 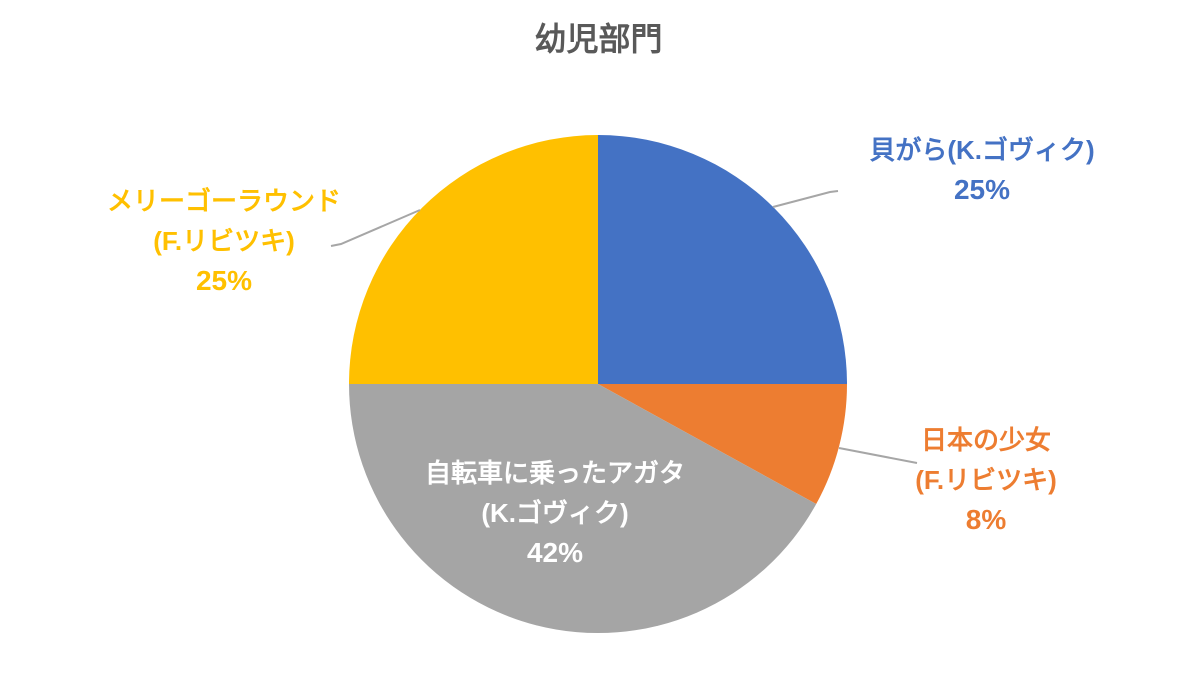 I want to click on data-label-merry-go-round-title: メリーゴーラウンド, so click(x=223, y=201).